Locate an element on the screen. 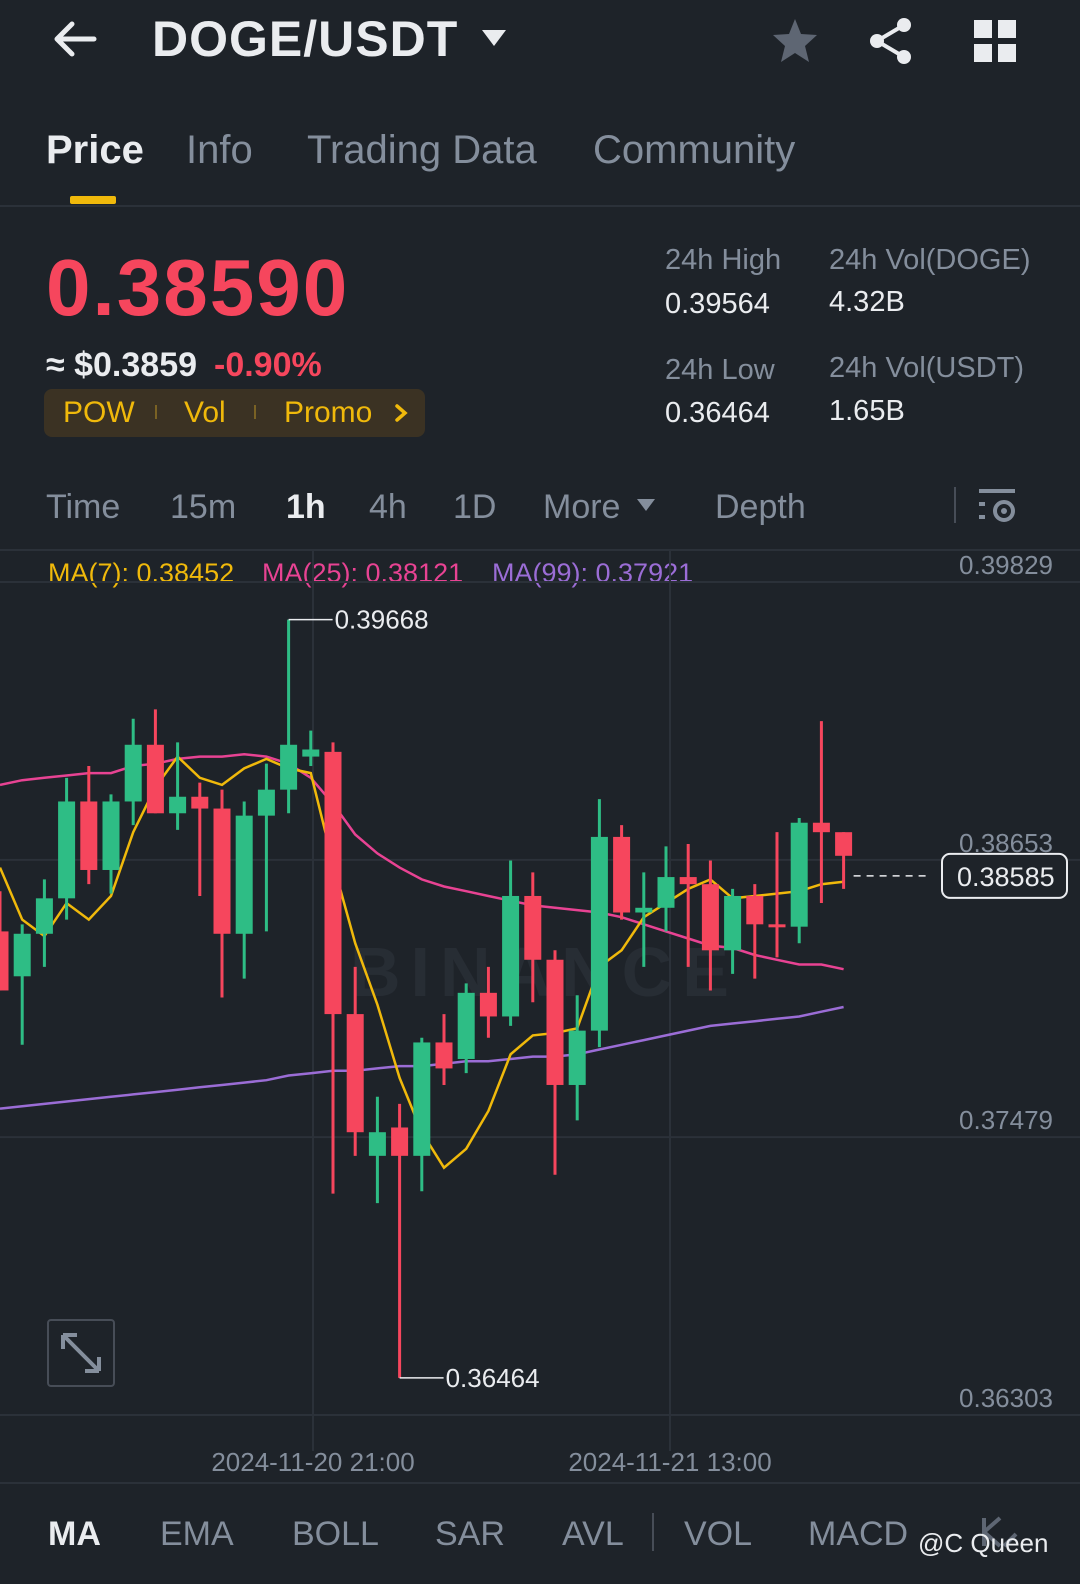 The width and height of the screenshot is (1080, 1584). y-axis-ticks: 0.39829 0.38653 0.37479 0.36303 is located at coordinates (1006, 982).